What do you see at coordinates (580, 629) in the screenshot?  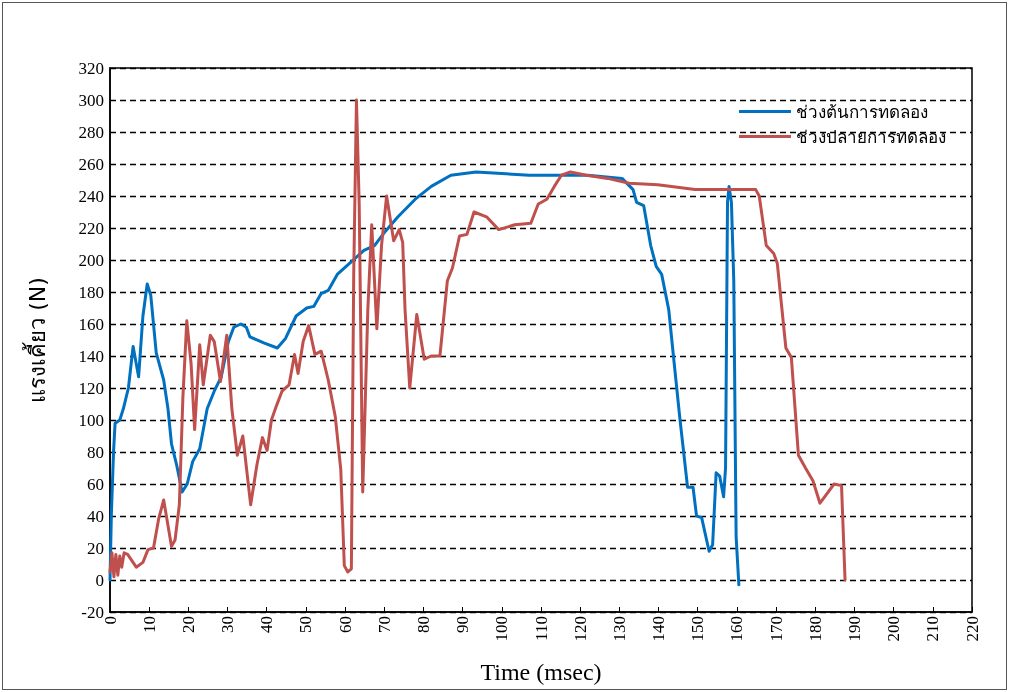 I see `x-tick-label: 120` at bounding box center [580, 629].